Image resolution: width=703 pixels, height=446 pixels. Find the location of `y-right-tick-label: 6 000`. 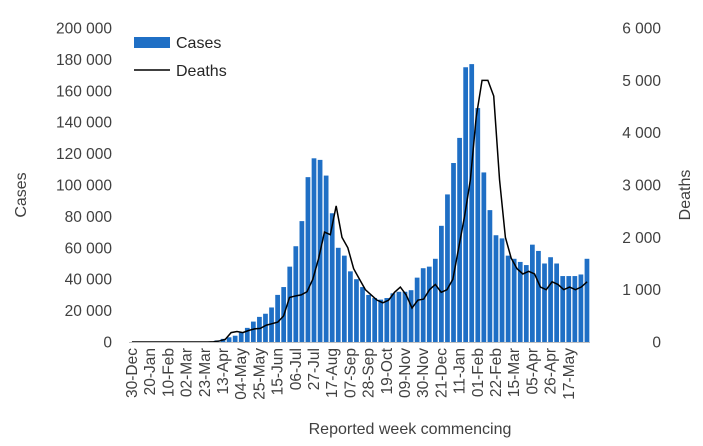

y-right-tick-label: 6 000 is located at coordinates (641, 29).